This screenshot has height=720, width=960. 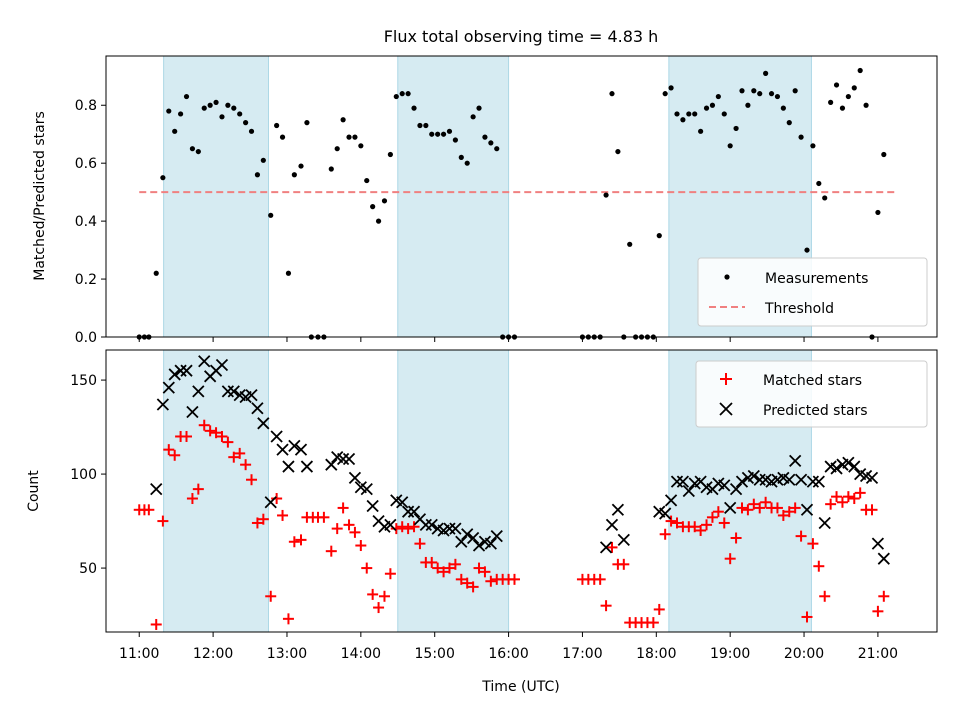 What do you see at coordinates (435, 654) in the screenshot?
I see `x-tick-label: 15:00` at bounding box center [435, 654].